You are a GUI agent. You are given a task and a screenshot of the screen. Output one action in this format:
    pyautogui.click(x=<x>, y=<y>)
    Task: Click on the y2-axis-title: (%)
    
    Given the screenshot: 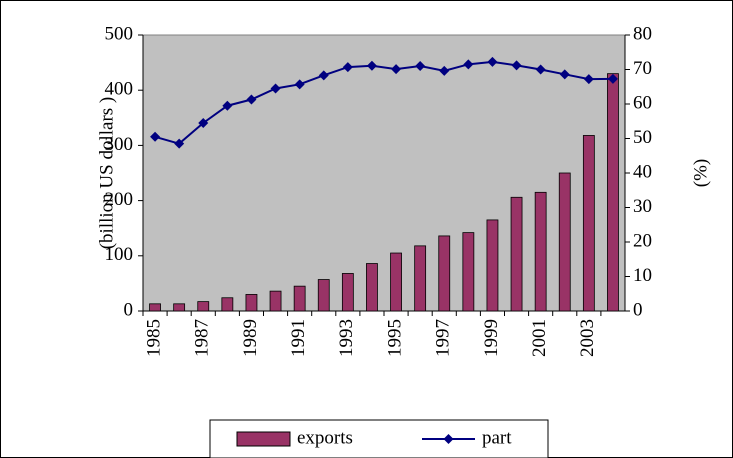 What is the action you would take?
    pyautogui.click(x=700, y=173)
    